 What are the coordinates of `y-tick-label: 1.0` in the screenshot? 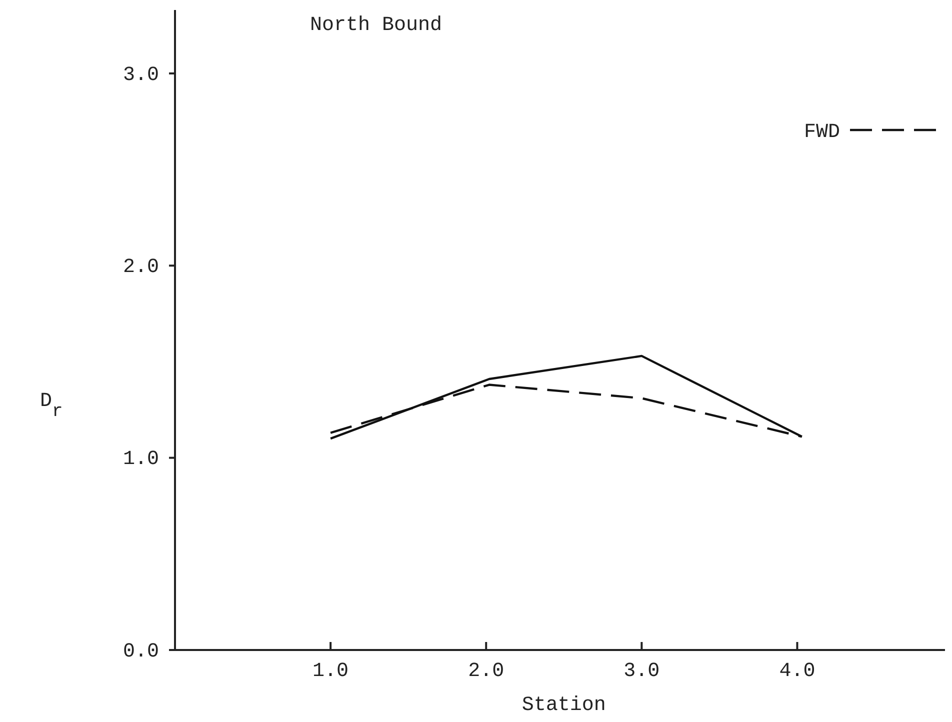 It's located at (140, 460).